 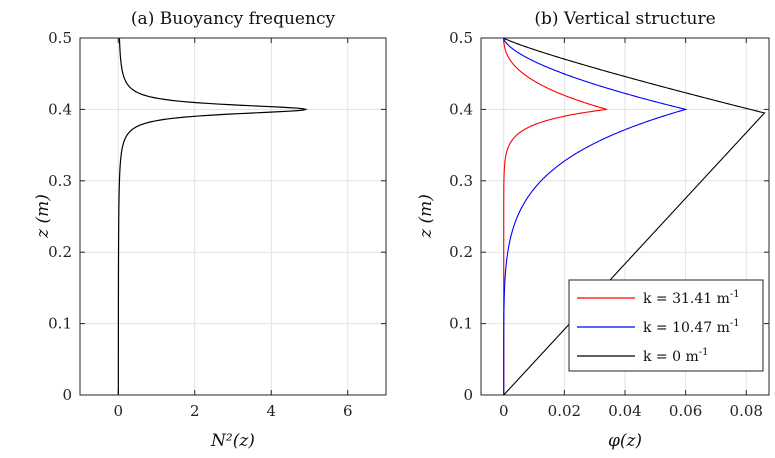 What do you see at coordinates (233, 19) in the screenshot?
I see `chart-title-a: (a) Buoyancy frequency` at bounding box center [233, 19].